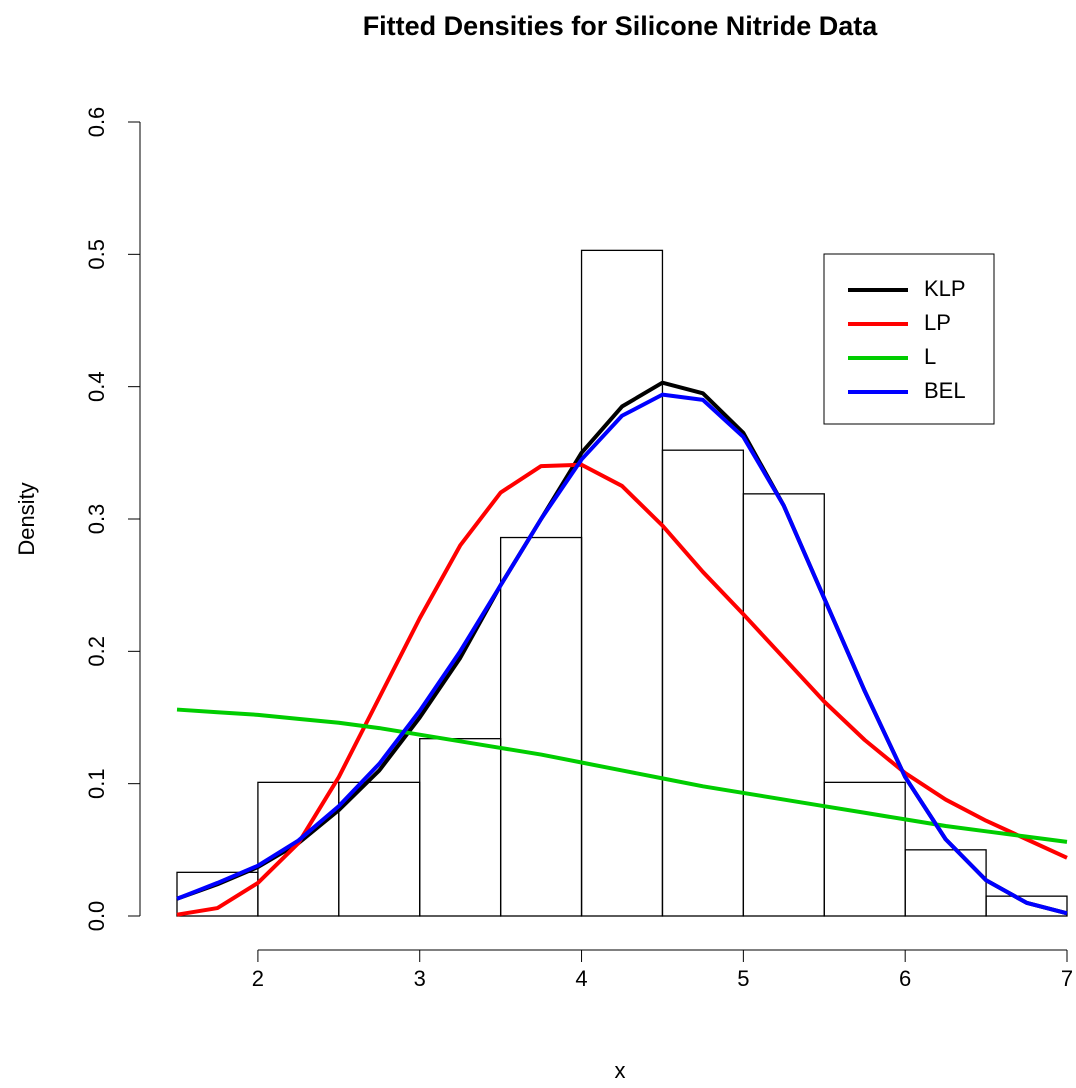 The height and width of the screenshot is (1088, 1076). Describe the element at coordinates (96, 916) in the screenshot. I see `y-tick-label: 0.0` at that location.